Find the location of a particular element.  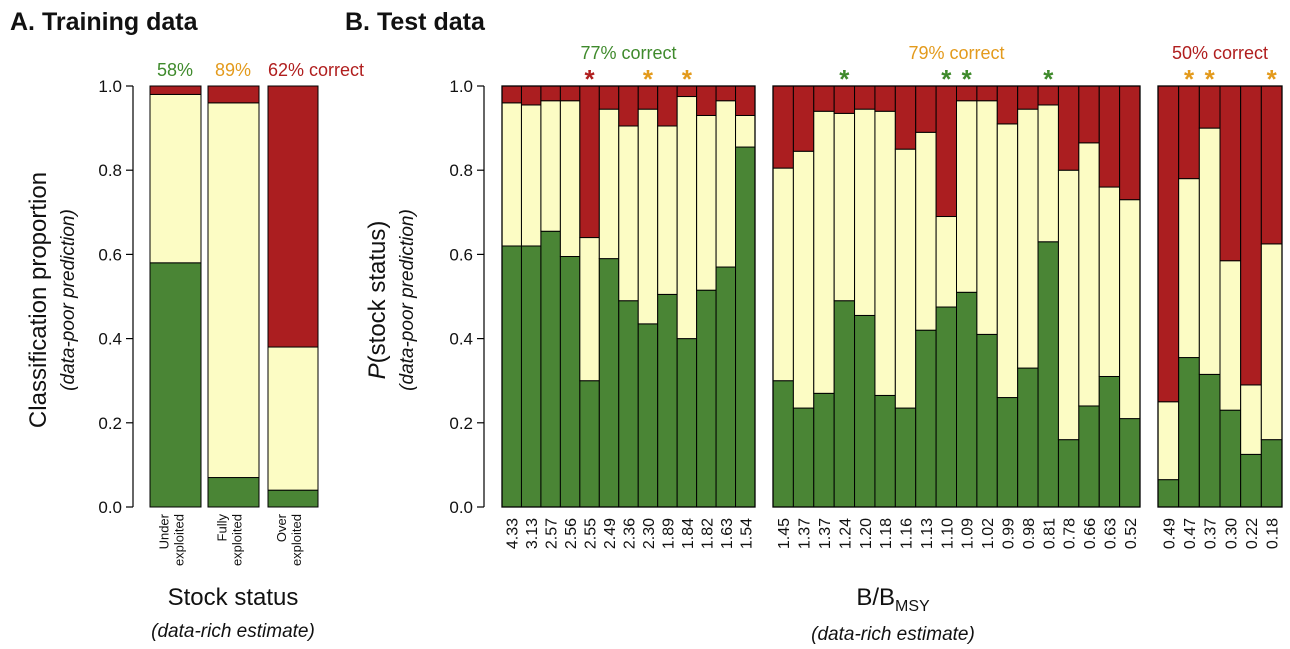

x-axis-sublabel: (data-rich estimate) is located at coordinates (233, 631).